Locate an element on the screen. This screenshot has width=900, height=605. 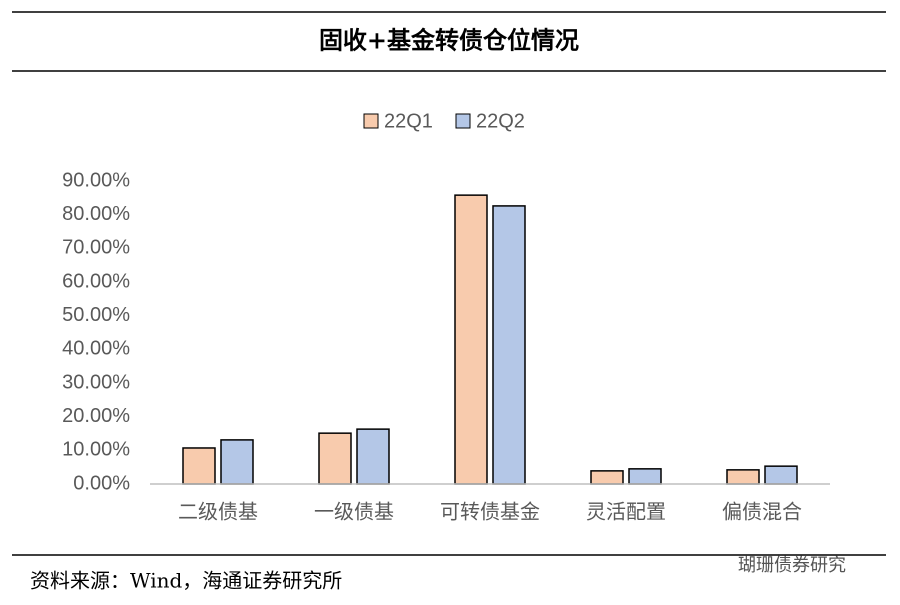
watermark: 瑚珊债券研究 is located at coordinates (792, 565).